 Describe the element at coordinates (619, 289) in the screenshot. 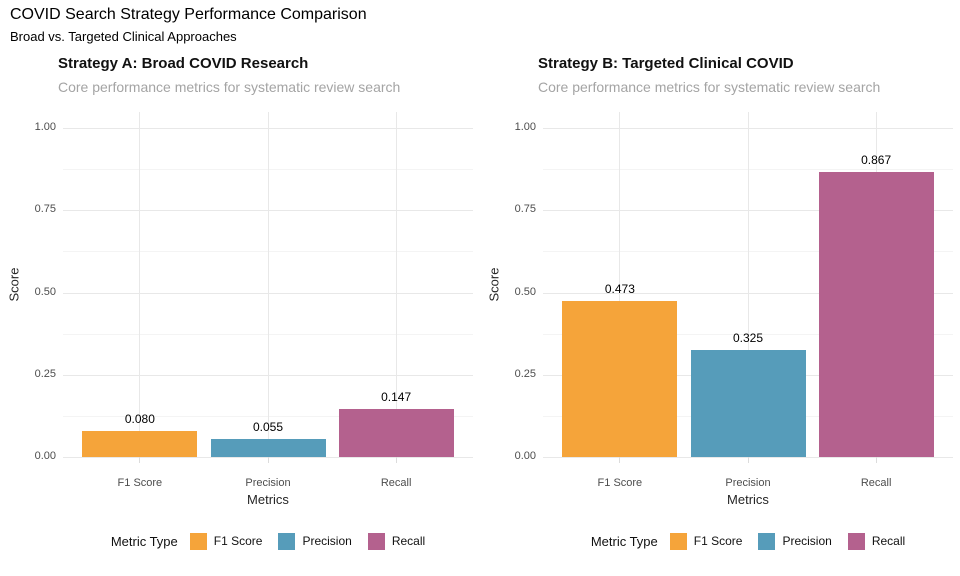

I see `bar-value-label-f1-score: 0.473` at that location.